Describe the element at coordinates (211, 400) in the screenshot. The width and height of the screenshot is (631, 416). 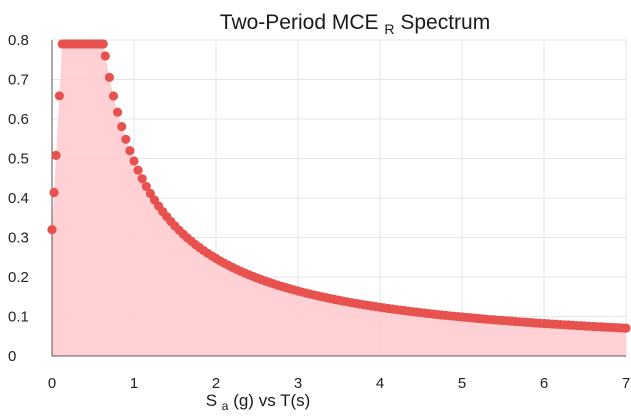
I see `x-axis-label-s: S` at that location.